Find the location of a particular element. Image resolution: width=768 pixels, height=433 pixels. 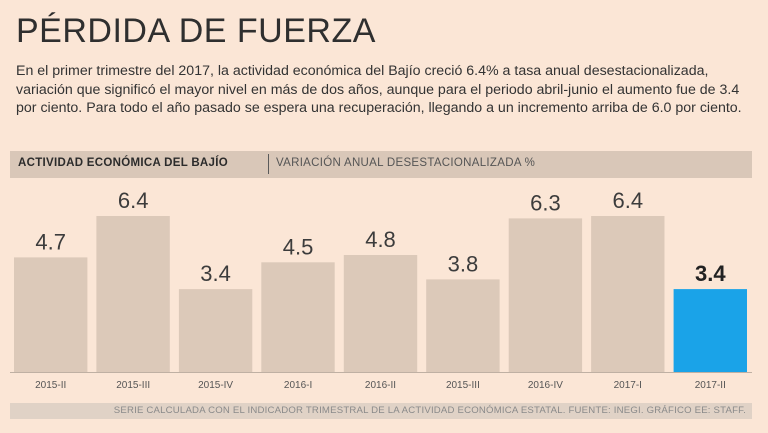

separator is located at coordinates (268, 164).